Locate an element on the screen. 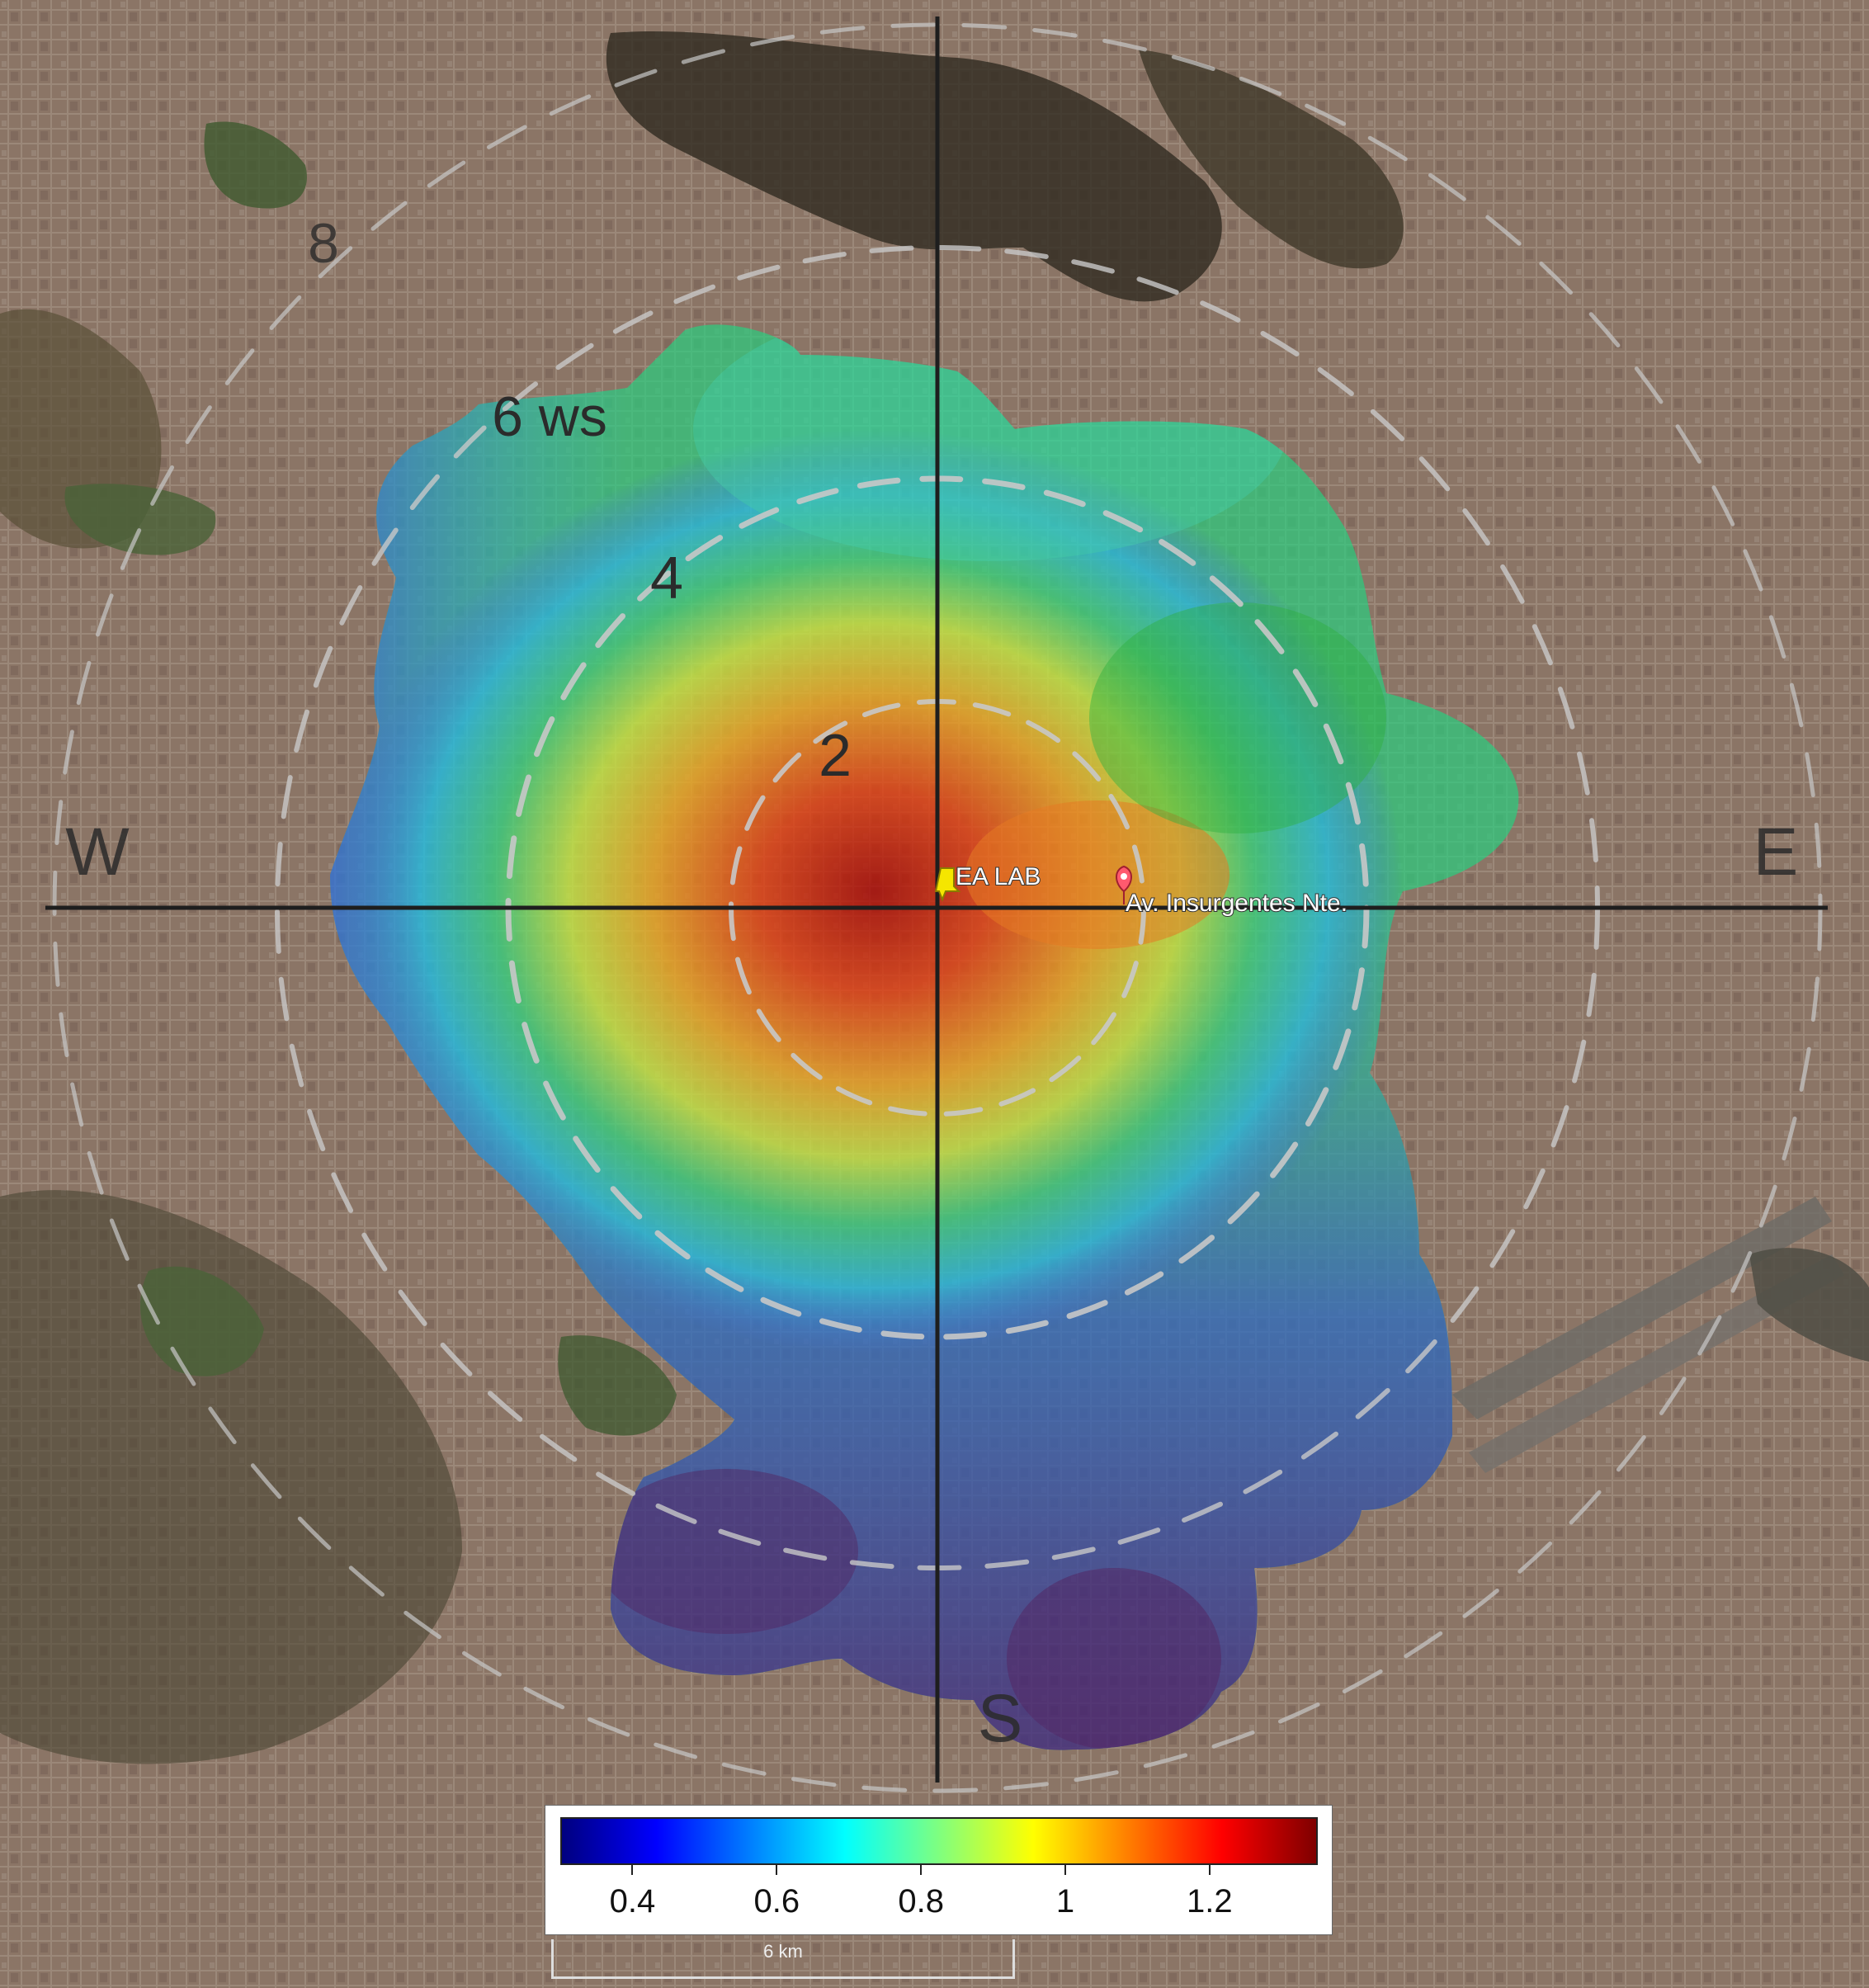 Image resolution: width=1869 pixels, height=1988 pixels. airport-runway is located at coordinates (1642, 1308).